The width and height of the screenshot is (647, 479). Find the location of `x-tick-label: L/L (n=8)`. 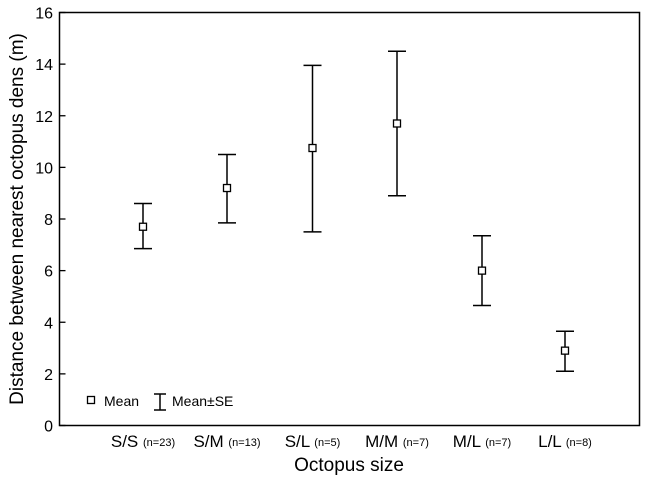

x-tick-label: L/L (n=8) is located at coordinates (565, 441).